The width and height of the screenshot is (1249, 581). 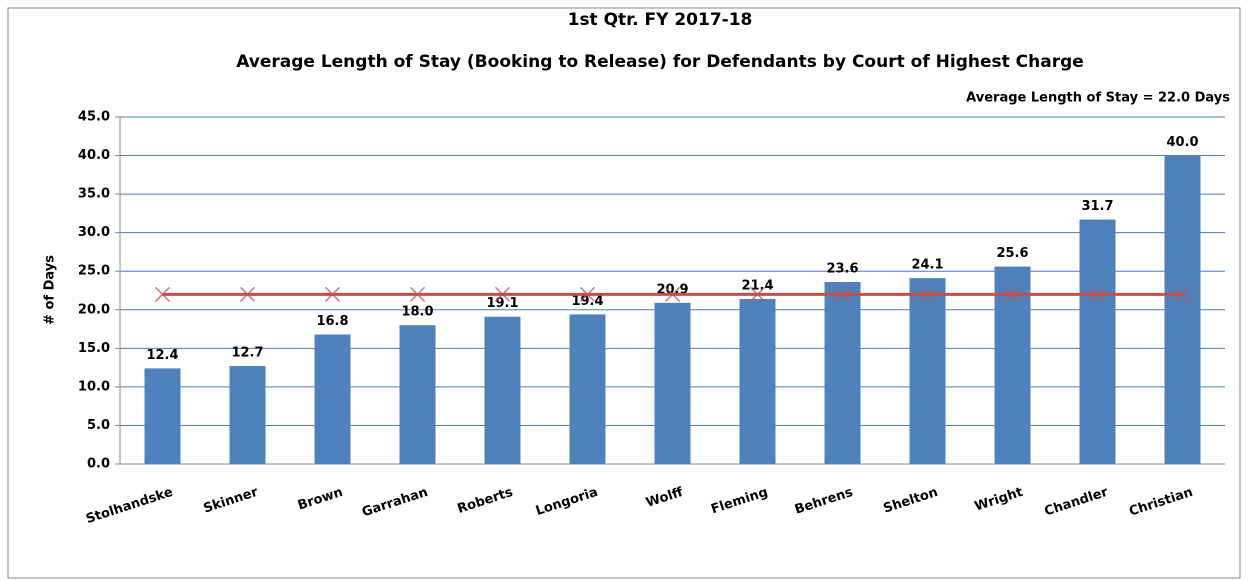 What do you see at coordinates (94, 348) in the screenshot?
I see `y-tick-label: 15.0` at bounding box center [94, 348].